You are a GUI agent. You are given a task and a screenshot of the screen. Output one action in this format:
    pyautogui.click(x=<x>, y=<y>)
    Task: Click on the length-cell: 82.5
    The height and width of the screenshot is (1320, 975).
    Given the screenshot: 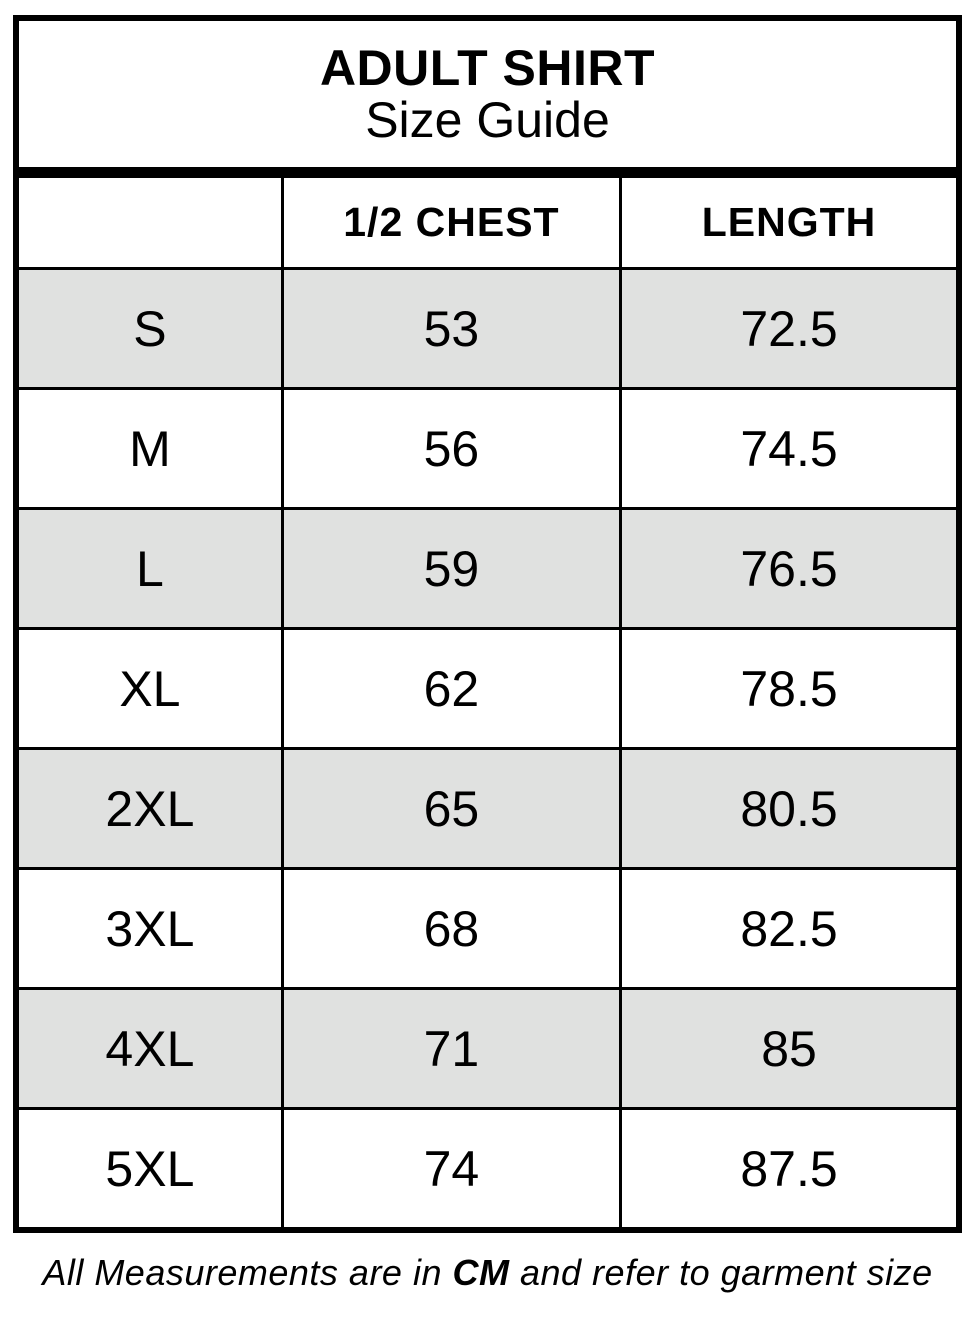 What is the action you would take?
    pyautogui.click(x=787, y=928)
    